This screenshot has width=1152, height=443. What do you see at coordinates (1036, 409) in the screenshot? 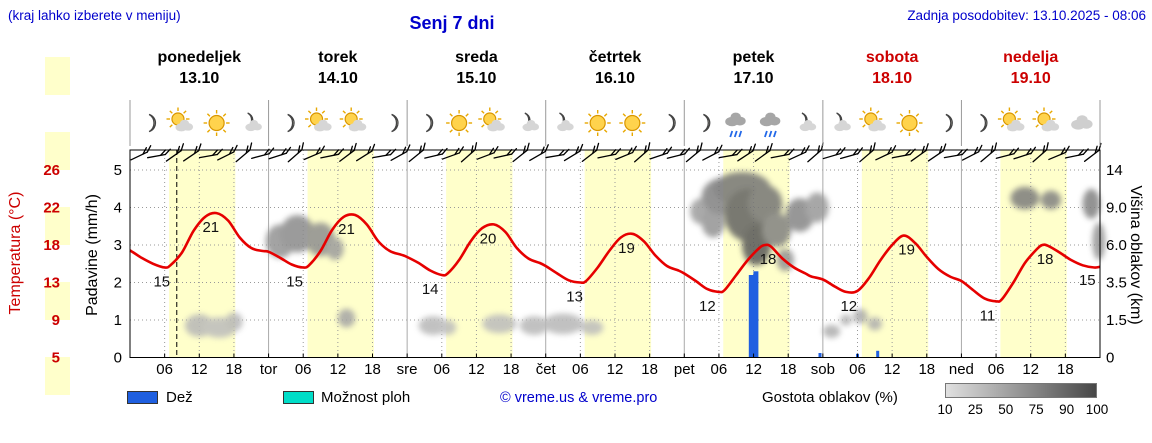
I see `cloud-density-tick: 75` at bounding box center [1036, 409].